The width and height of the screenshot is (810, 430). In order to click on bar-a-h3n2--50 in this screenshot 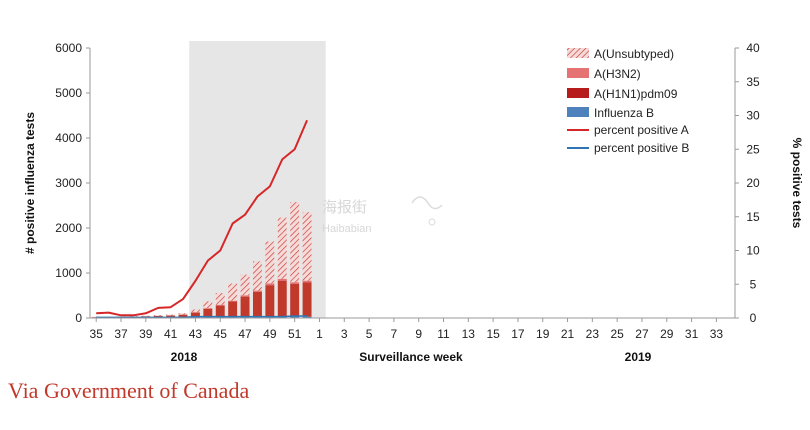, I will do `click(282, 279)`.